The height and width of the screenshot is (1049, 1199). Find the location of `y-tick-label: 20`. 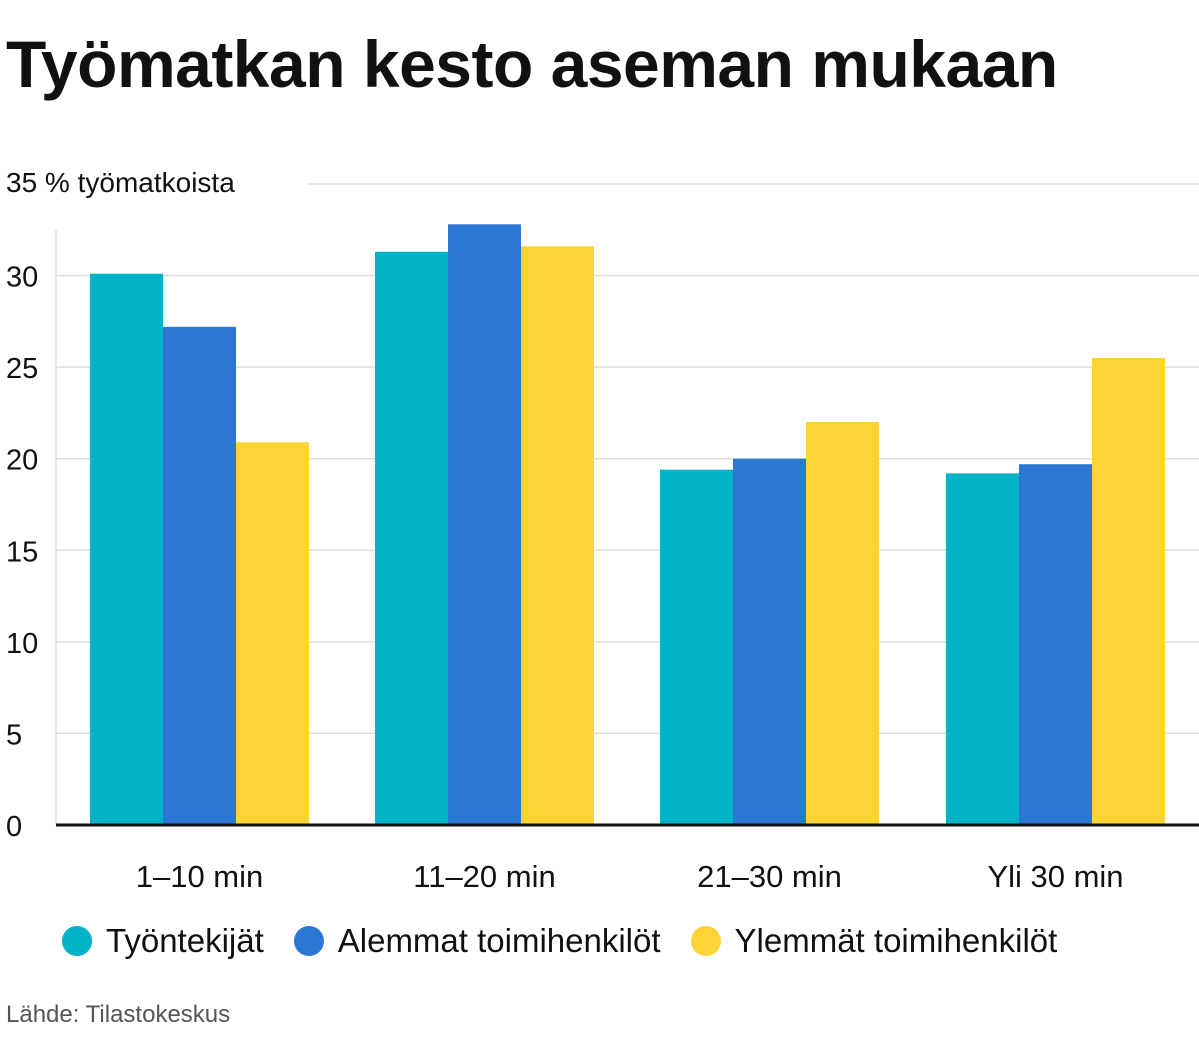

y-tick-label: 20 is located at coordinates (22, 461).